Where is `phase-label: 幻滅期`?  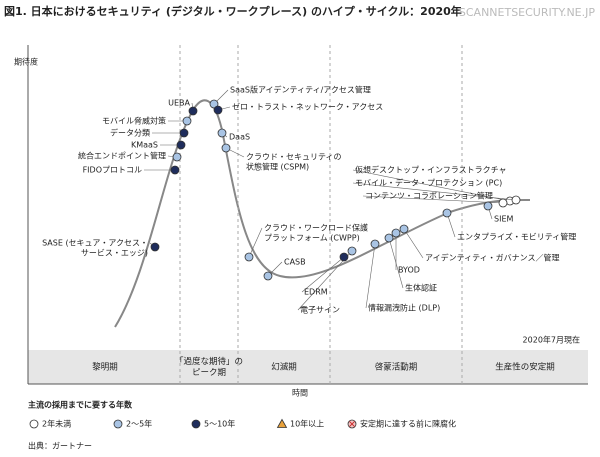
phase-label: 幻滅期 is located at coordinates (284, 367).